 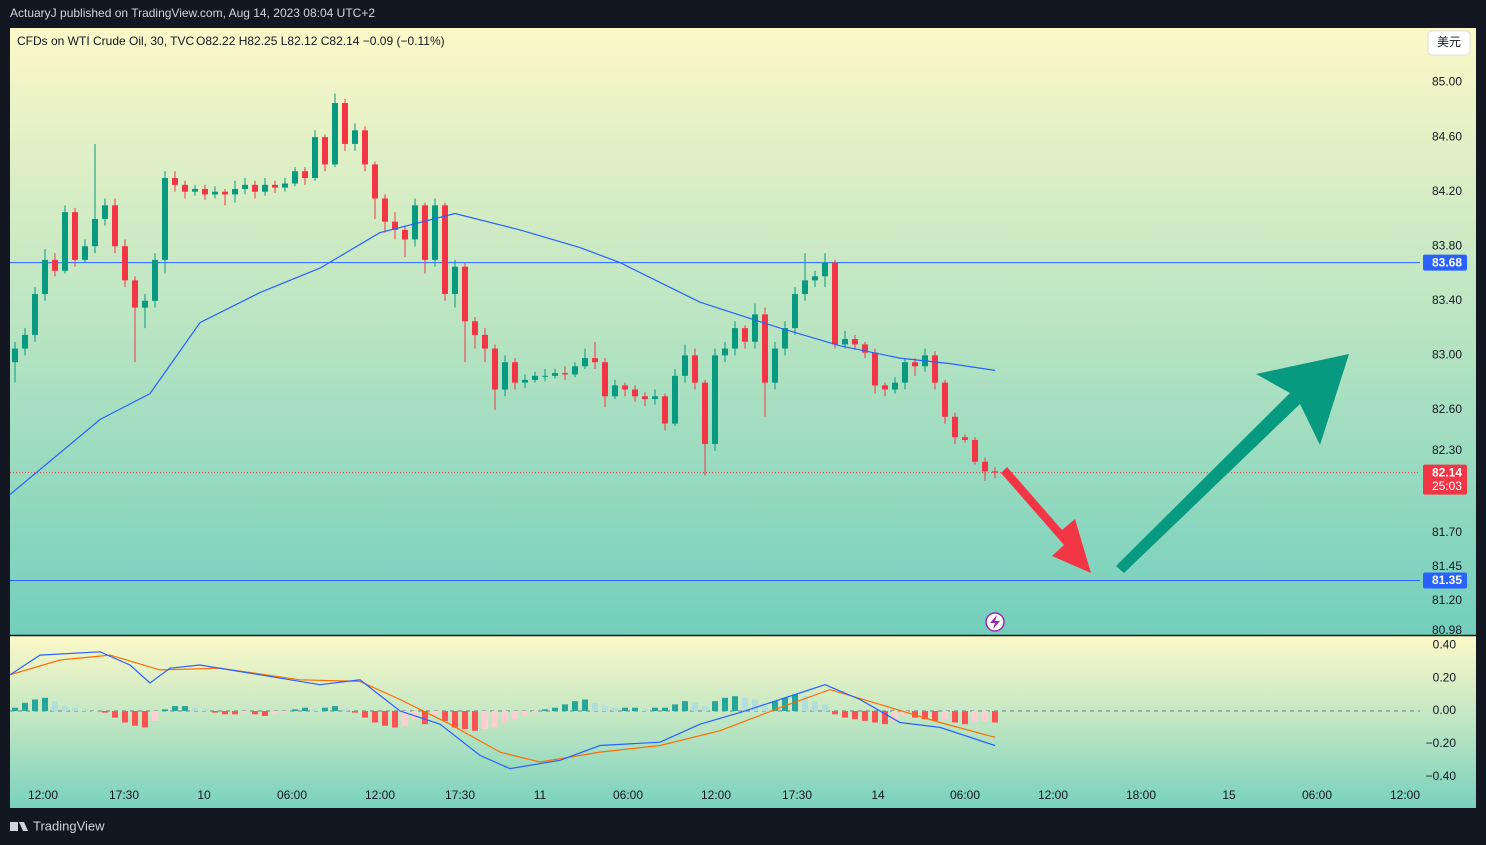 What do you see at coordinates (540, 795) in the screenshot?
I see `x-tick-label: 11` at bounding box center [540, 795].